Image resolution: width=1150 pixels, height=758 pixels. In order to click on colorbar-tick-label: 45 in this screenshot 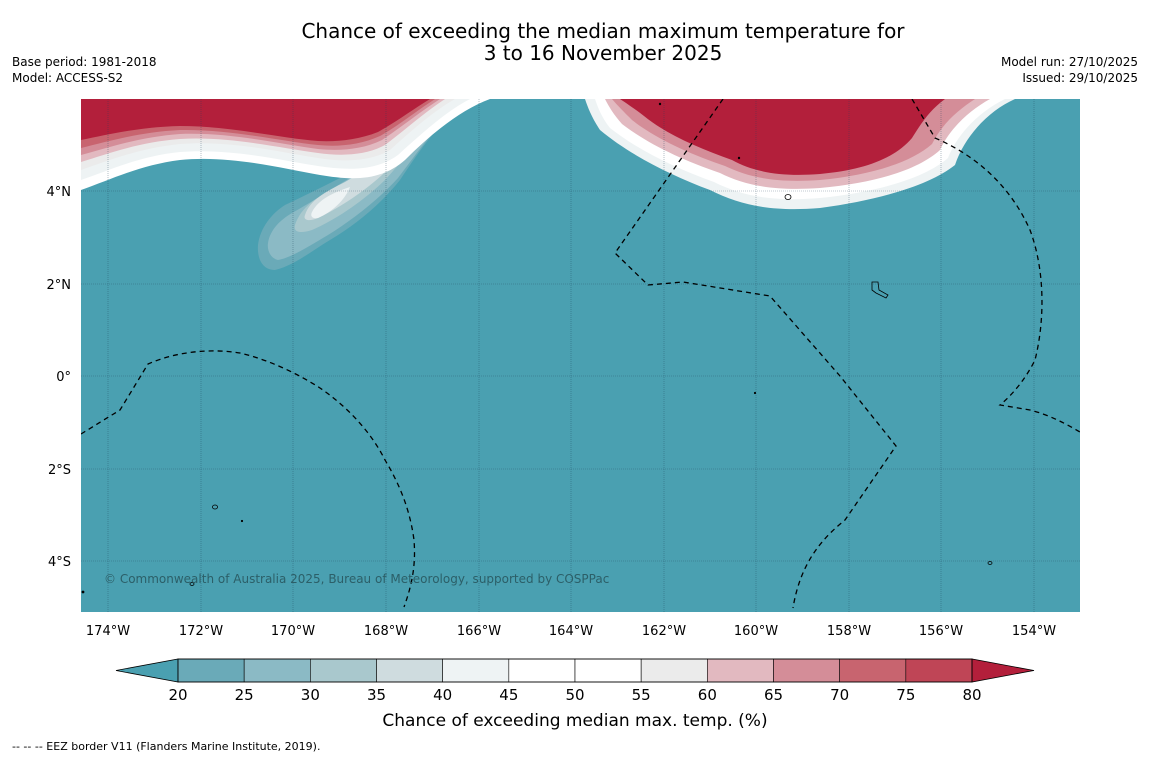, I will do `click(508, 695)`.